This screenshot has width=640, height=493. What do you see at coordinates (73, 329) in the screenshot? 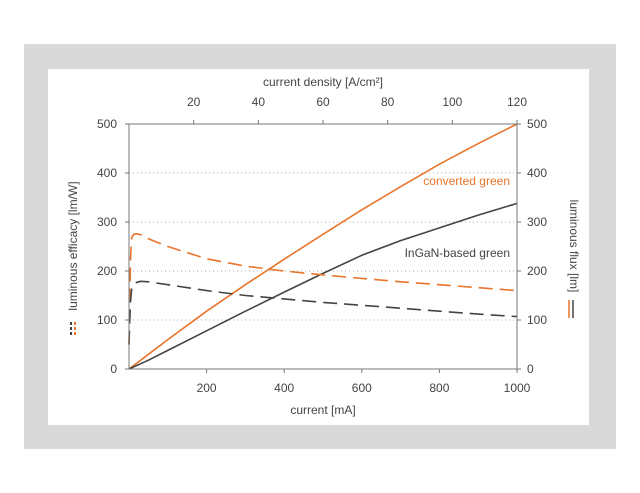
I see `left-legend-key` at bounding box center [73, 329].